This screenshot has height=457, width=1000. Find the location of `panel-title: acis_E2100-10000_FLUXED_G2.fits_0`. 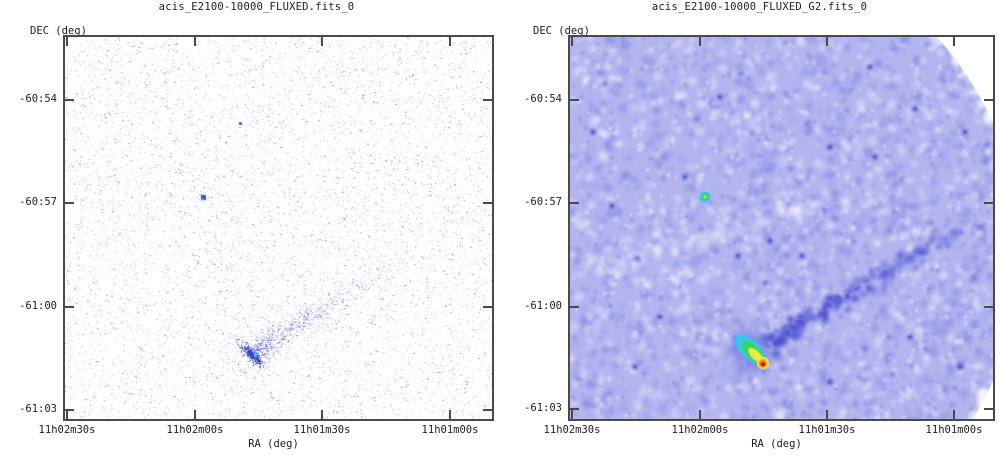

panel-title: acis_E2100-10000_FLUXED_G2.fits_0 is located at coordinates (759, 7).